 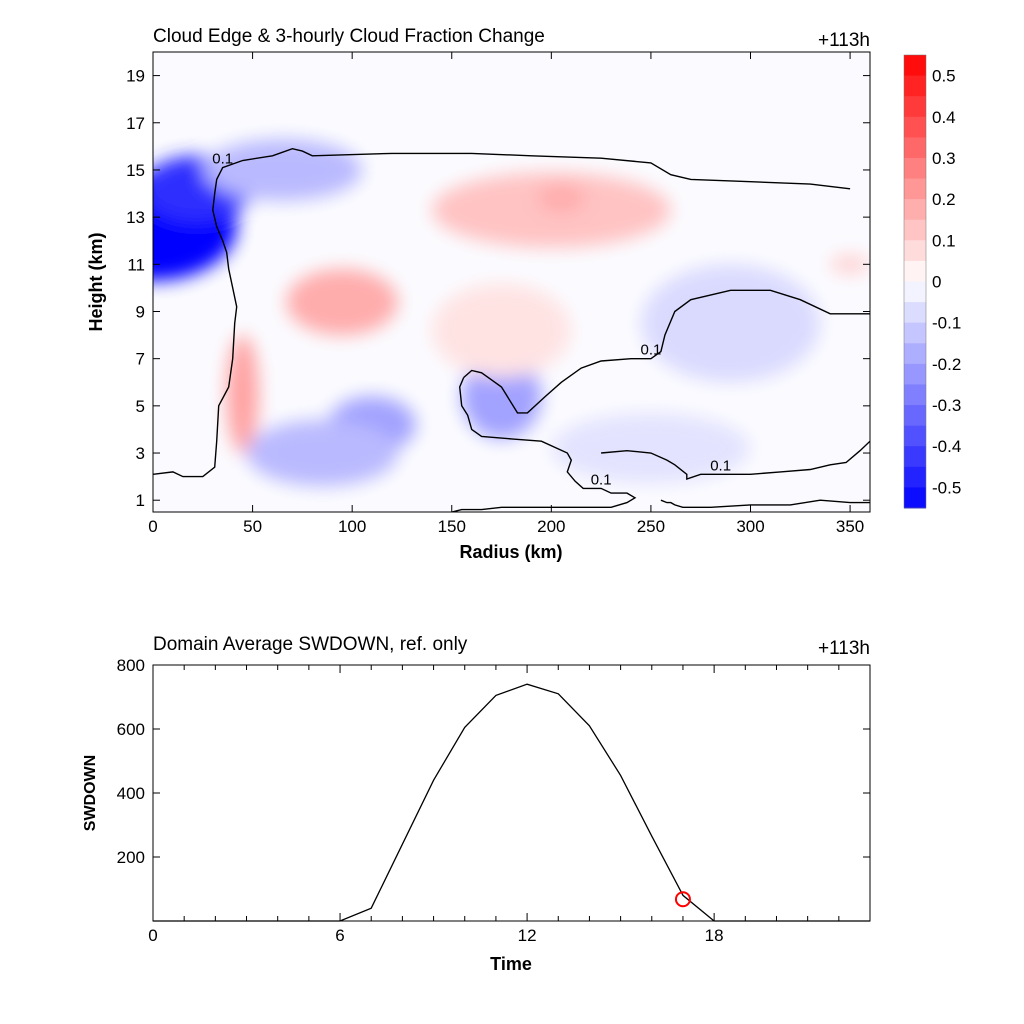 I want to click on colorbar-label: 0.1, so click(x=944, y=240).